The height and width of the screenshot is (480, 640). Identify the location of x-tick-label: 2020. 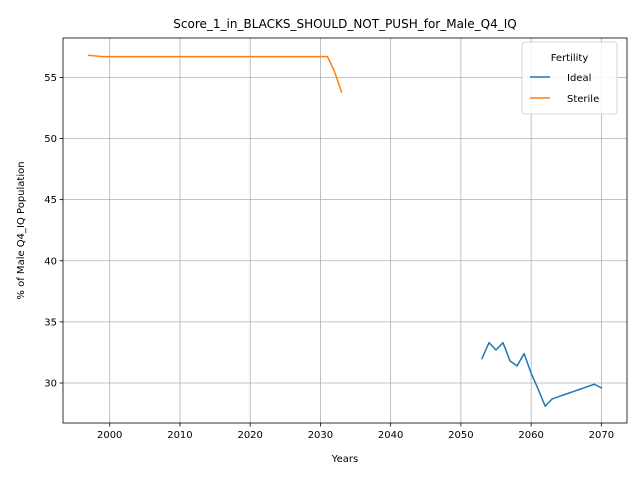
(249, 435).